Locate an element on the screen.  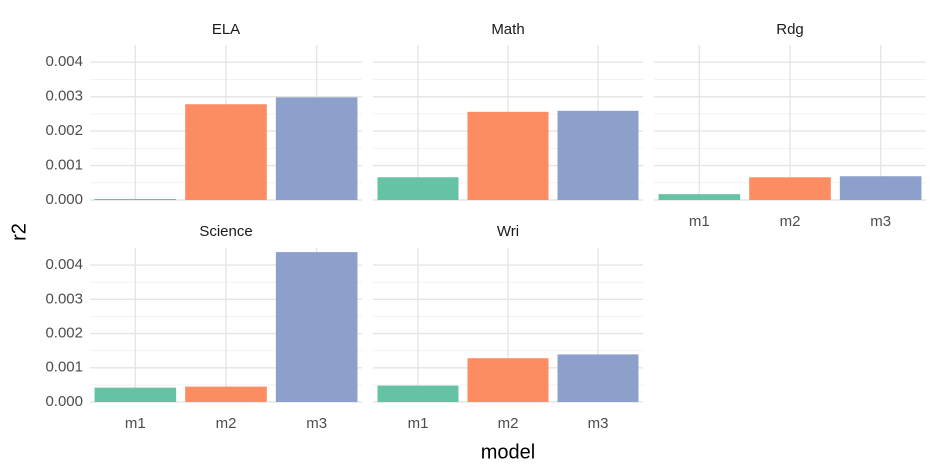
y-axis-title: r2 is located at coordinates (19, 232).